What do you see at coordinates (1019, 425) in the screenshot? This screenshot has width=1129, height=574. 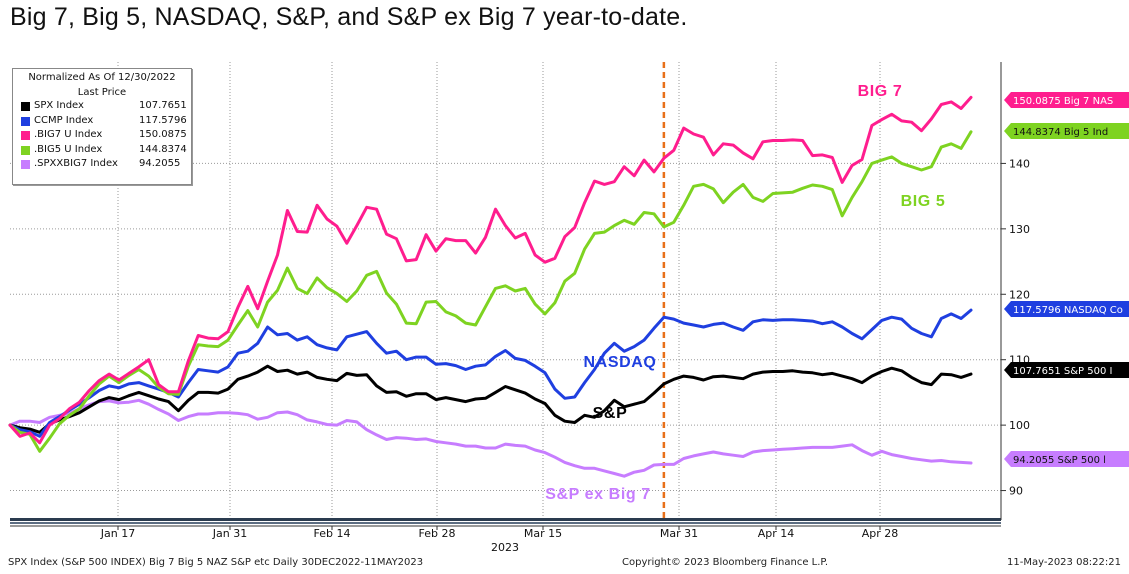 I see `y-tick-label: 100` at bounding box center [1019, 425].